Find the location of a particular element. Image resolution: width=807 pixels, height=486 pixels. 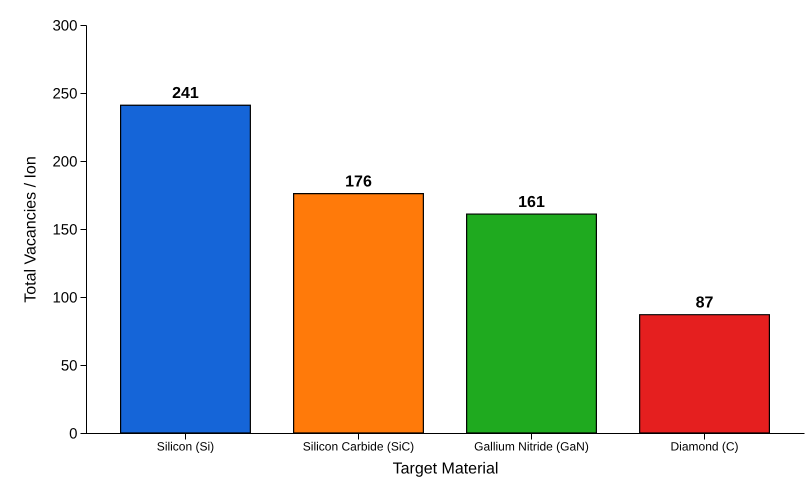

y-tick-label: 250 is located at coordinates (65, 94).